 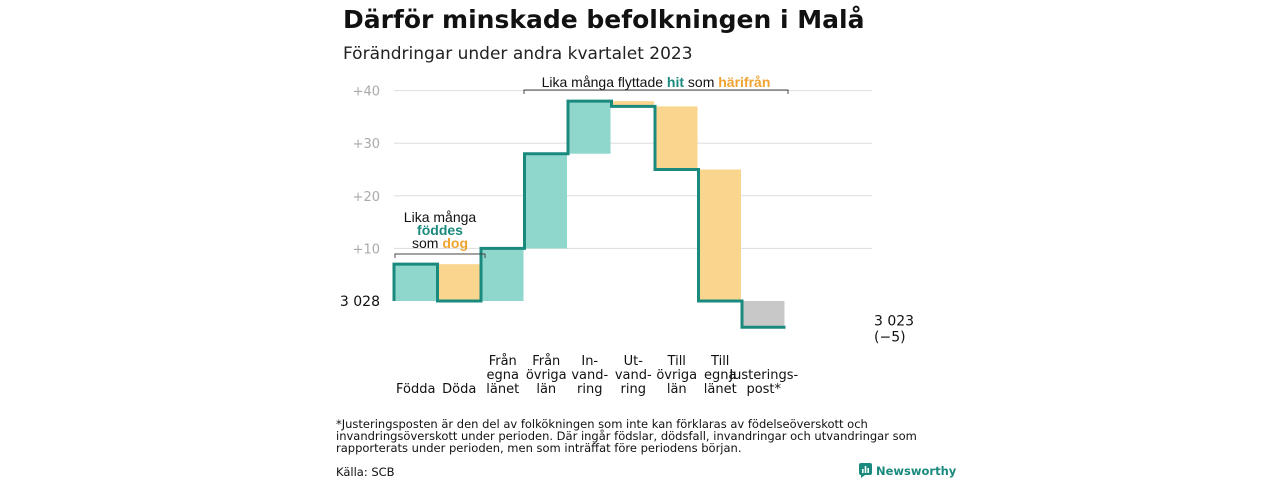 I want to click on category-label: Födda, so click(x=416, y=389).